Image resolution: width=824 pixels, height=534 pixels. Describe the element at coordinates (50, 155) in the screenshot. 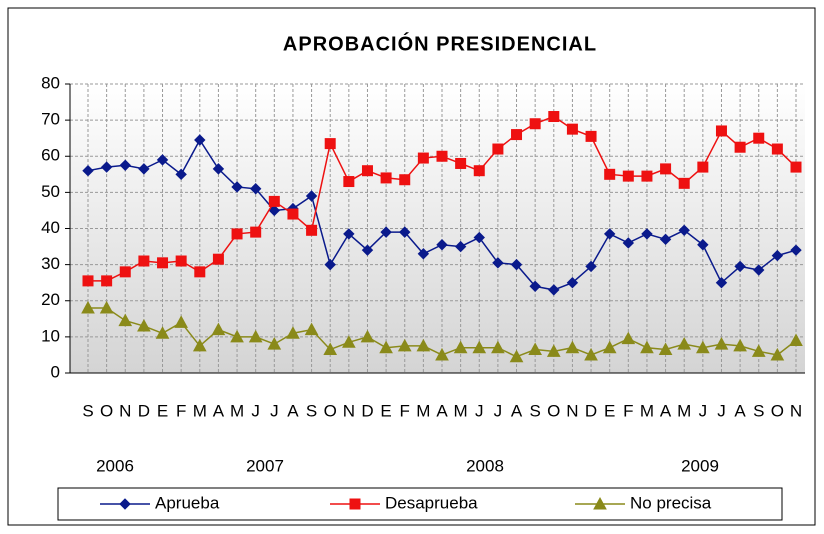

I see `y-tick-label: 60` at that location.